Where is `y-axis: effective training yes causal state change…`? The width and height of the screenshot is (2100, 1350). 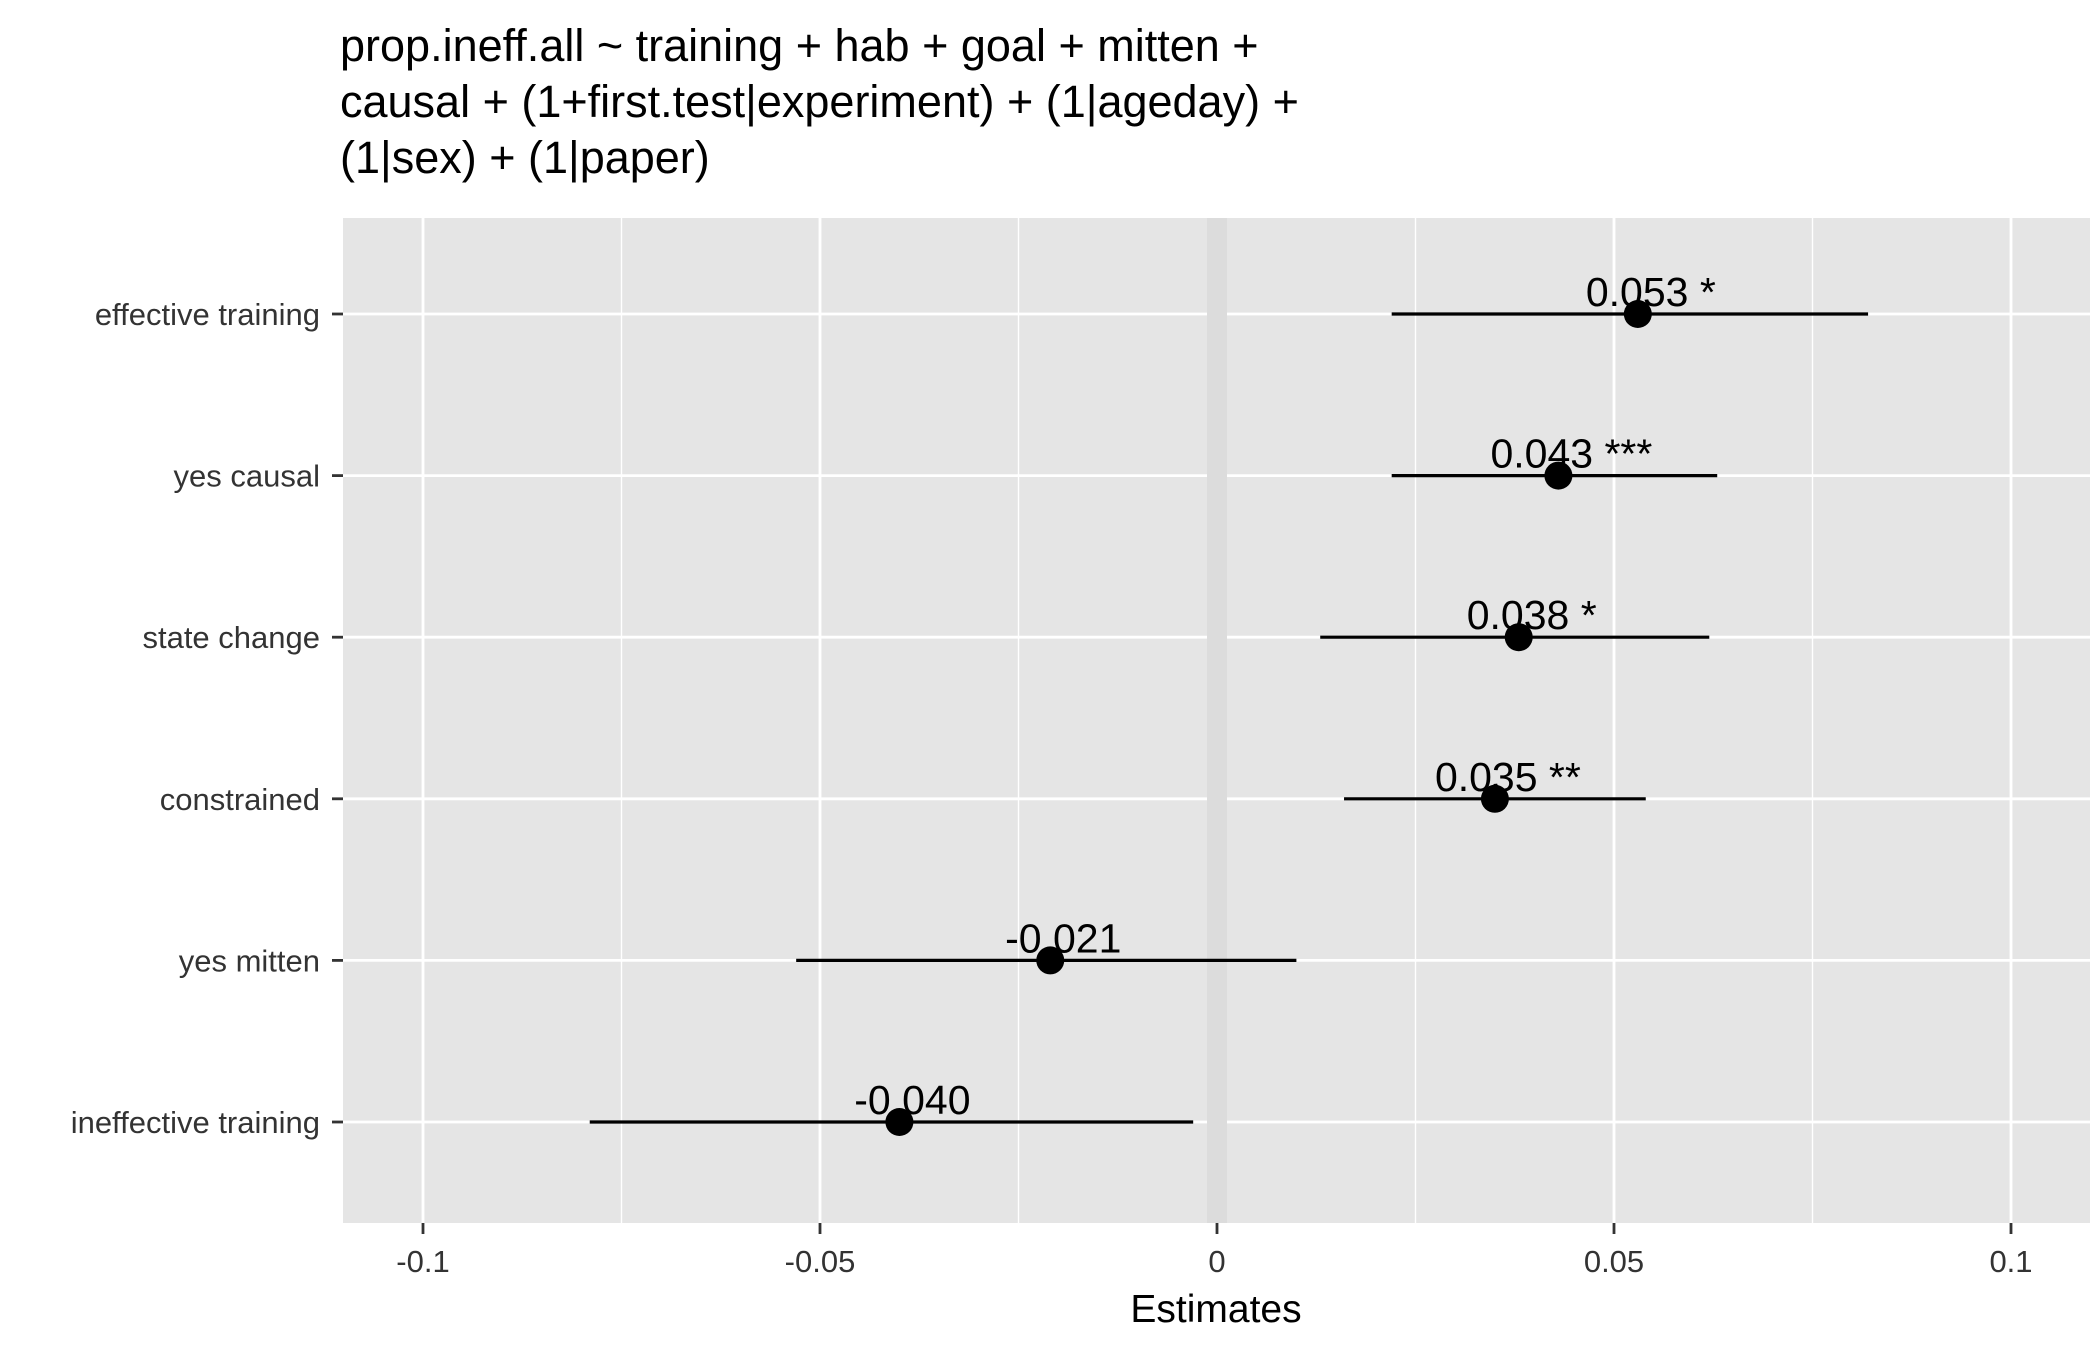 y-axis: effective training yes causal state change… is located at coordinates (207, 718).